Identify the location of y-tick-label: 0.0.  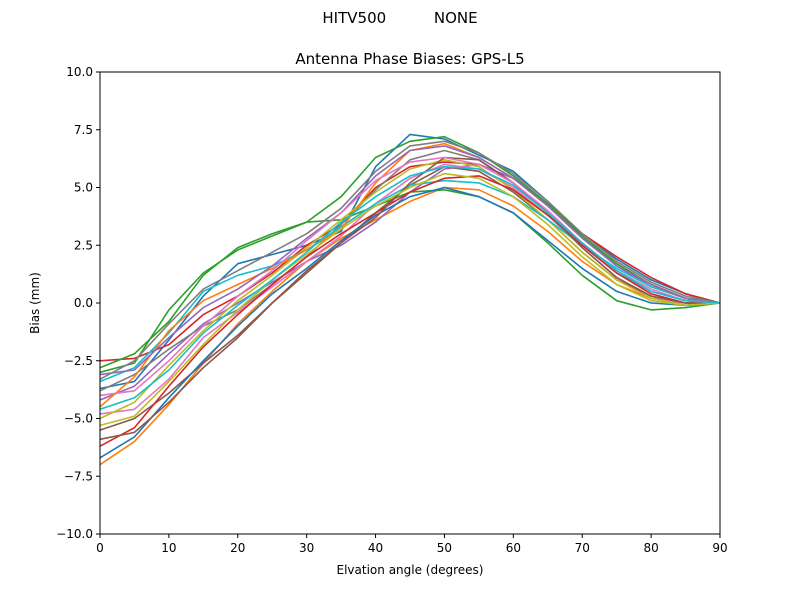
(83, 303).